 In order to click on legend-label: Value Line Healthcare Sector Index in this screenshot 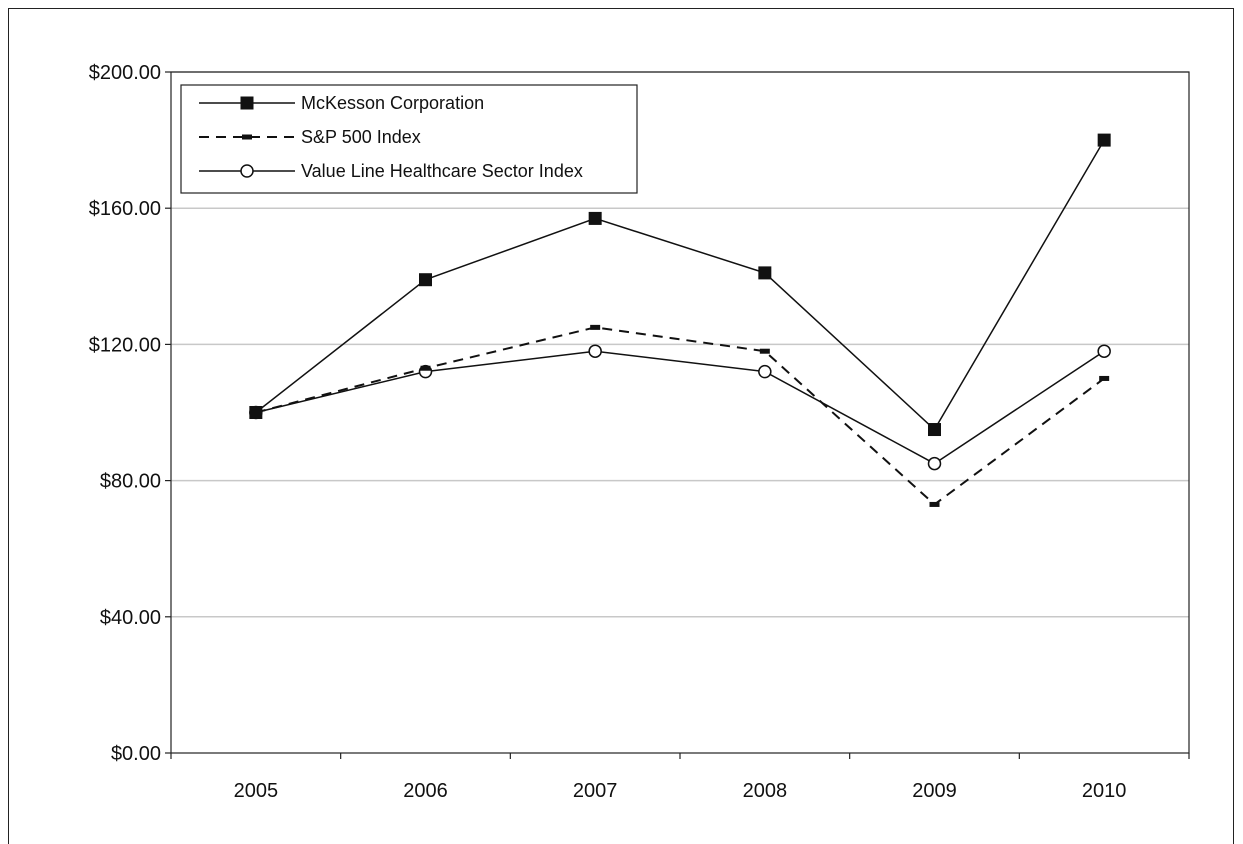, I will do `click(442, 171)`.